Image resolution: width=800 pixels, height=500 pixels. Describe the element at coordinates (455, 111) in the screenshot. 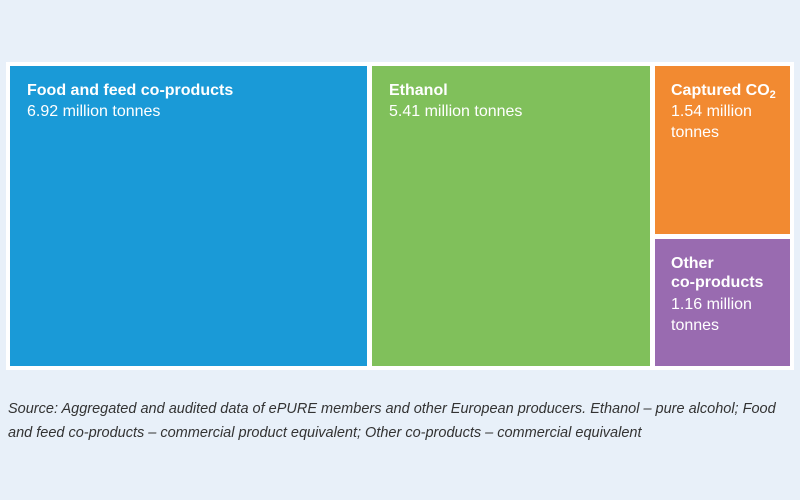

I see `tile-value-ethanol: 5.41 million tonnes` at that location.